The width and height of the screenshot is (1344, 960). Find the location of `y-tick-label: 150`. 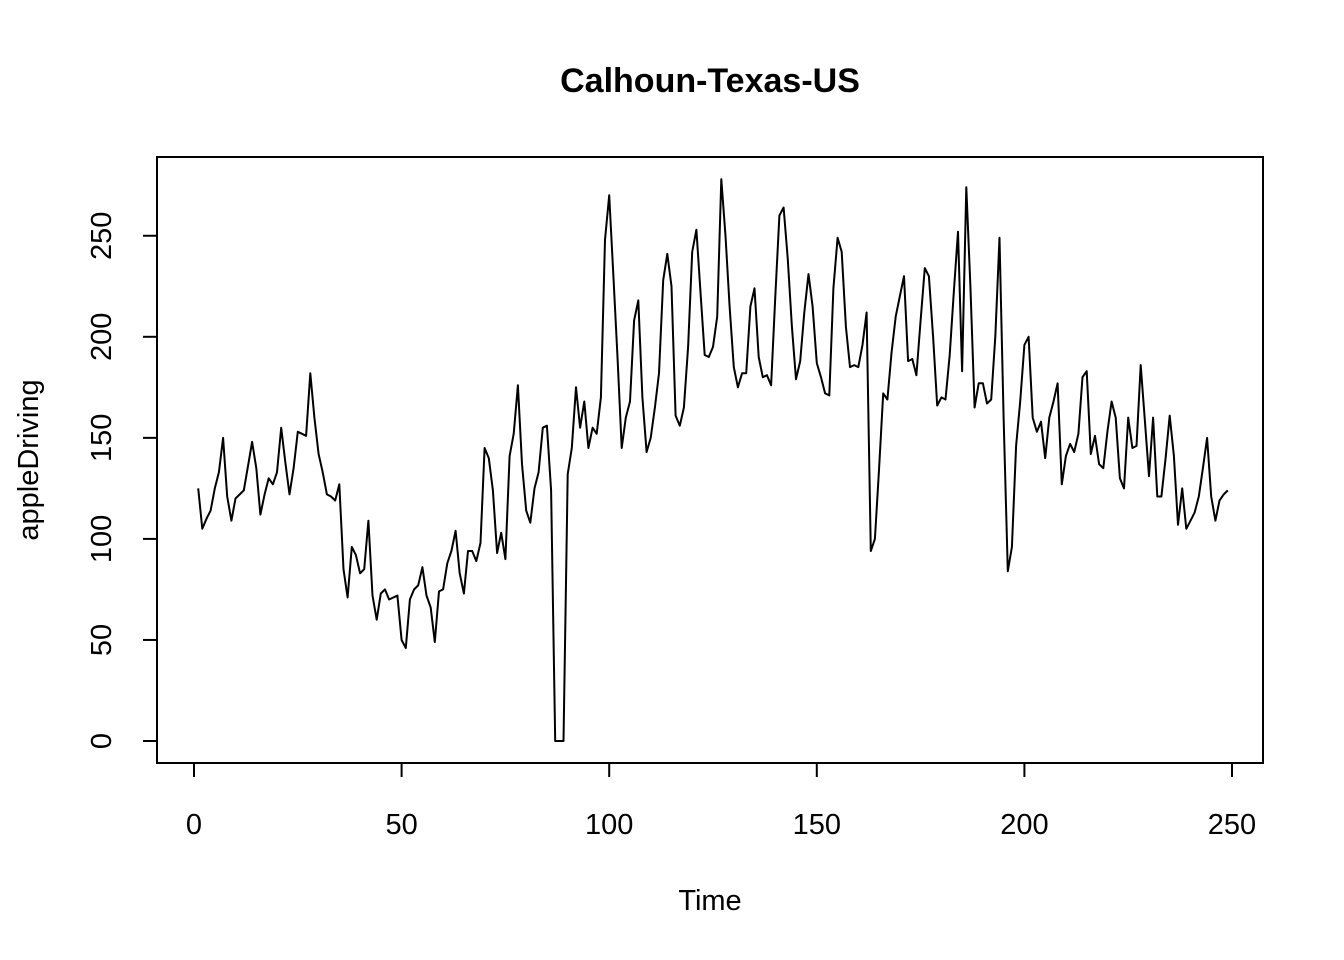

y-tick-label: 150 is located at coordinates (102, 438).